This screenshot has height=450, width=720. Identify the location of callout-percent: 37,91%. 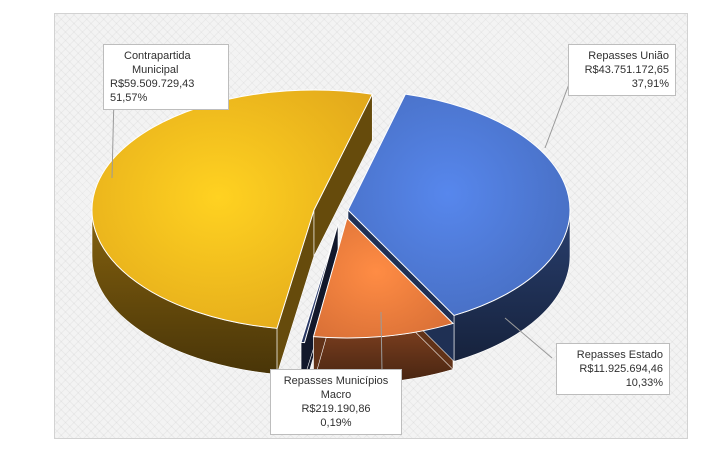
(650, 84).